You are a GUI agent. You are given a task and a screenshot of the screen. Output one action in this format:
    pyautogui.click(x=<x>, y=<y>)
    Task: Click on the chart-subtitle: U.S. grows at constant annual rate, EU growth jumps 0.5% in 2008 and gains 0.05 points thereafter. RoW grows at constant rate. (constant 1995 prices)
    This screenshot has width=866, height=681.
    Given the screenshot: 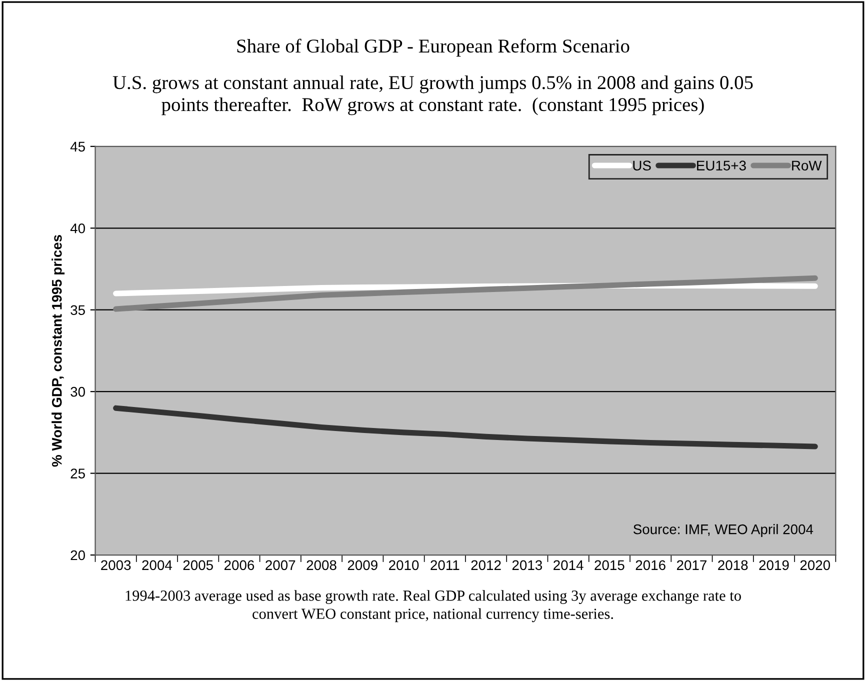 What is the action you would take?
    pyautogui.click(x=432, y=96)
    